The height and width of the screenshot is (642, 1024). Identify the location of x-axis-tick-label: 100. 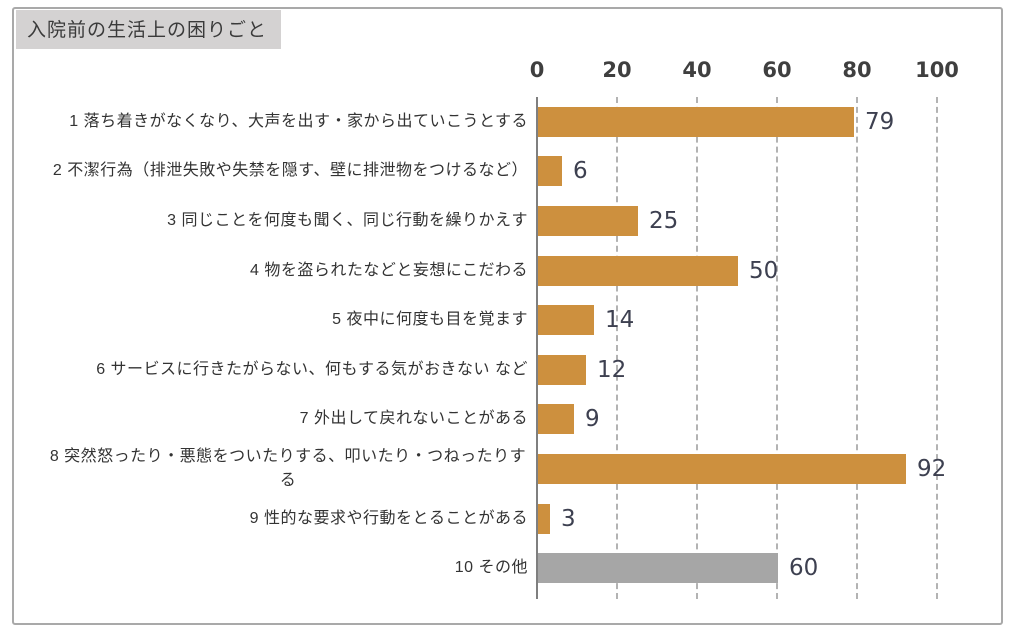
(937, 70).